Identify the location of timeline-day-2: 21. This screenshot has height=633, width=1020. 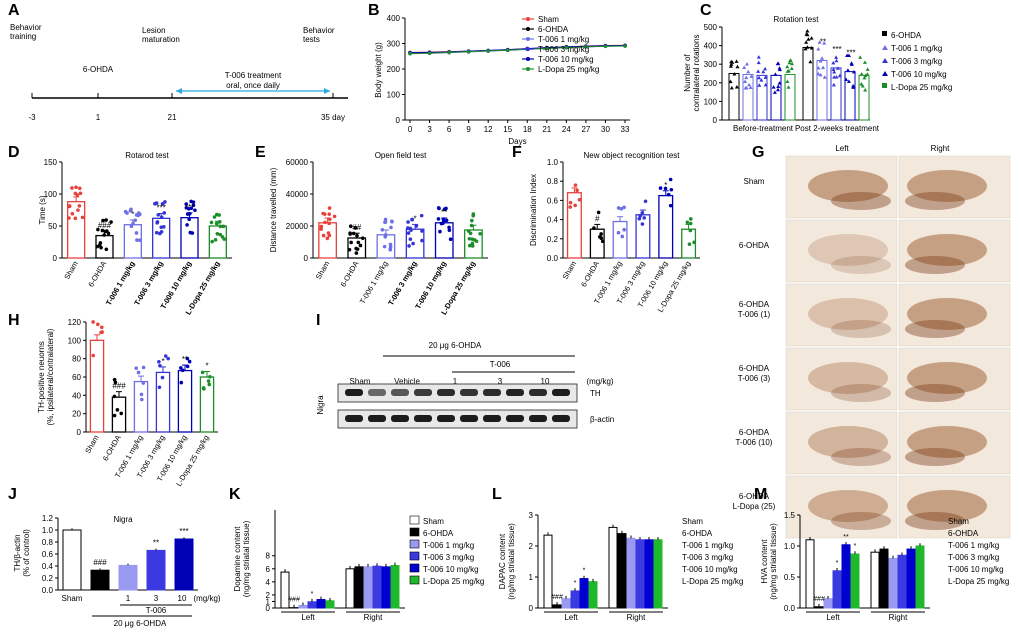
(172, 117).